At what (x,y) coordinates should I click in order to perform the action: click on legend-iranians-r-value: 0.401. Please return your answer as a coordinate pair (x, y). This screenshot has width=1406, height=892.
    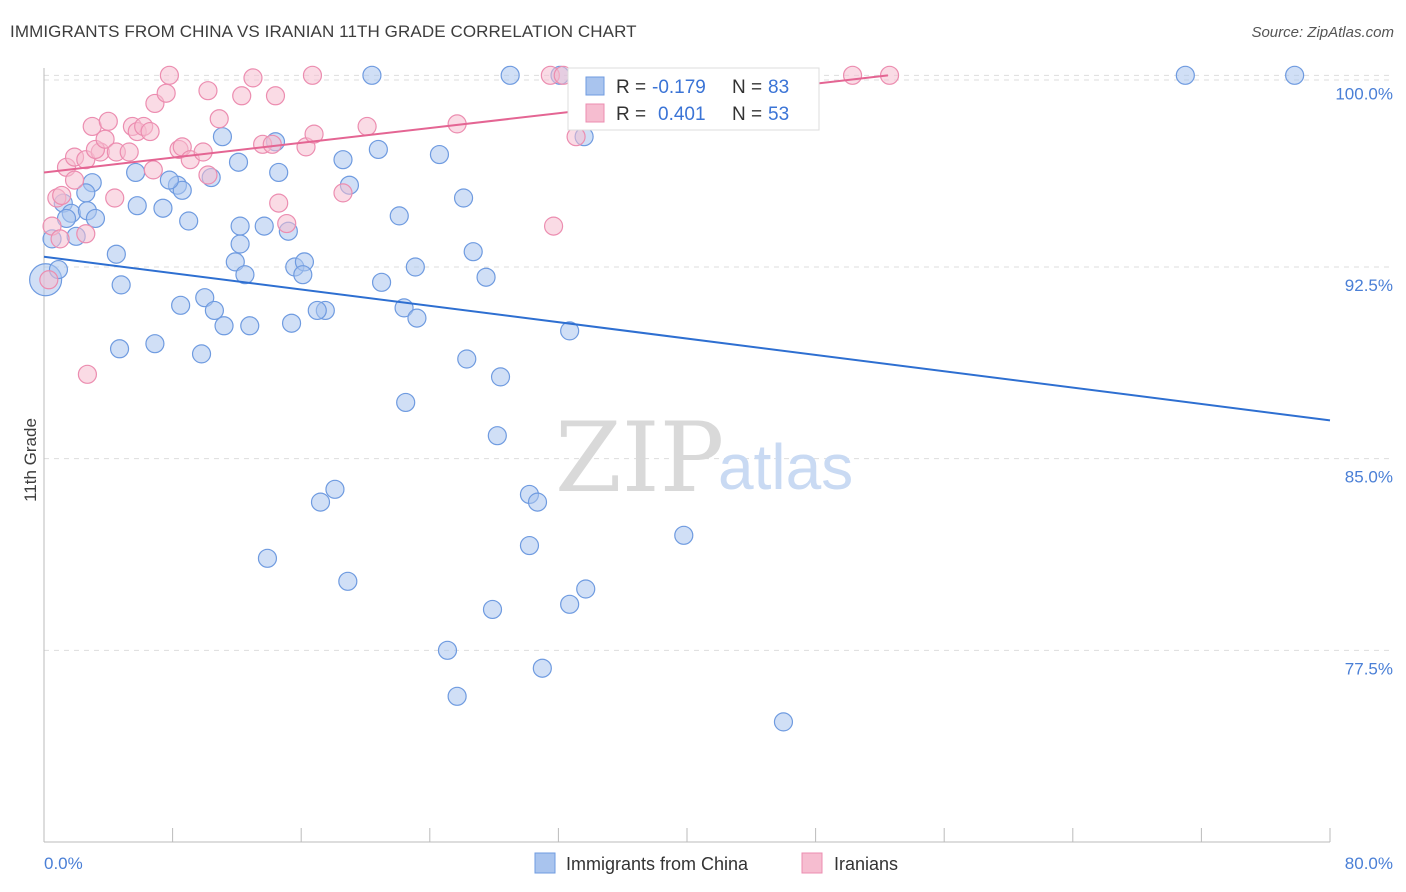
    Looking at the image, I should click on (682, 114).